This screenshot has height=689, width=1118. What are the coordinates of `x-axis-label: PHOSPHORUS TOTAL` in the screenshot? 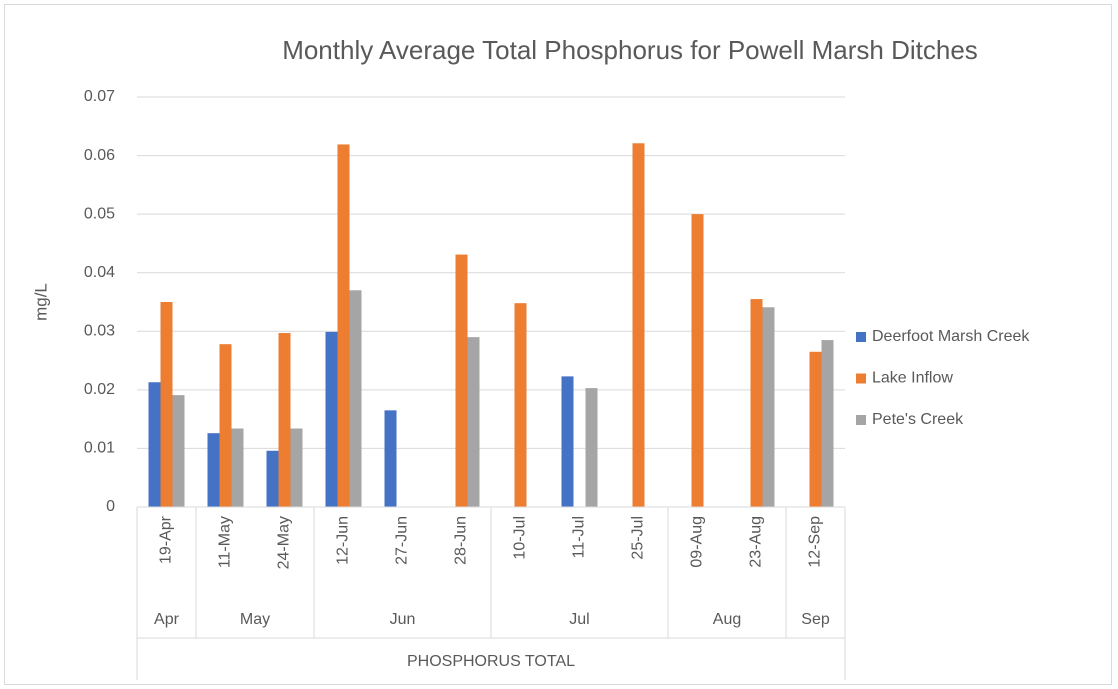 It's located at (491, 661).